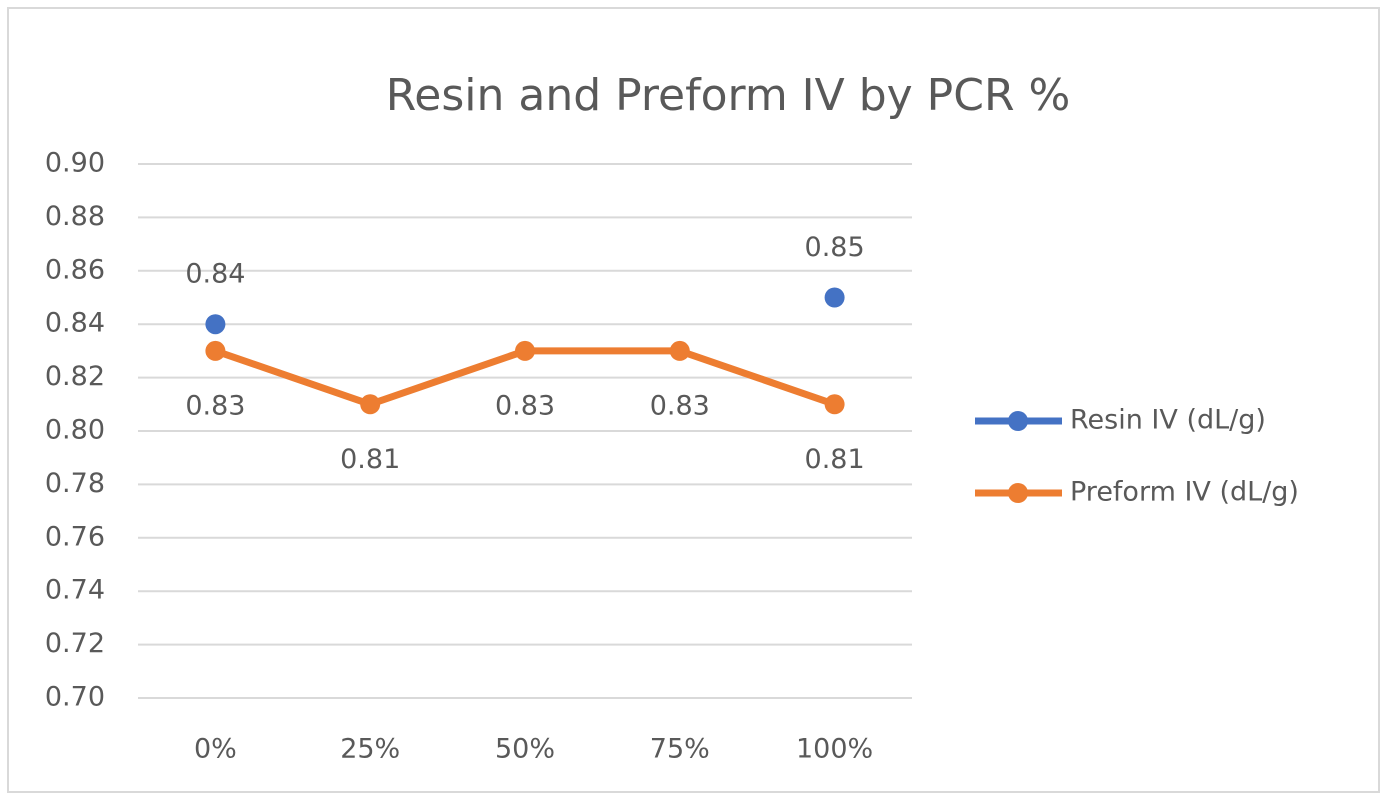 This screenshot has width=1385, height=794. What do you see at coordinates (75, 483) in the screenshot?
I see `y-tick-label: 0.78` at bounding box center [75, 483].